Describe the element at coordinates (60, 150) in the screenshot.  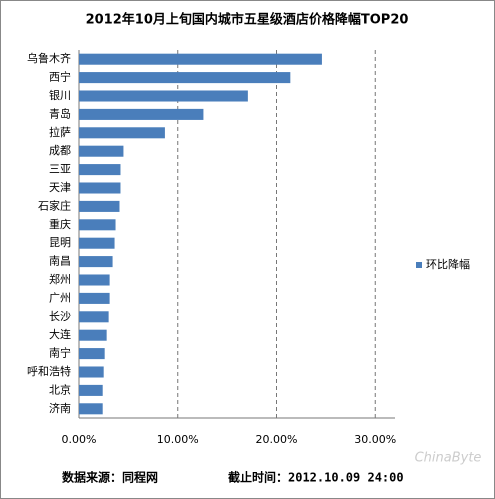
I see `y-tick-label: 成都` at that location.